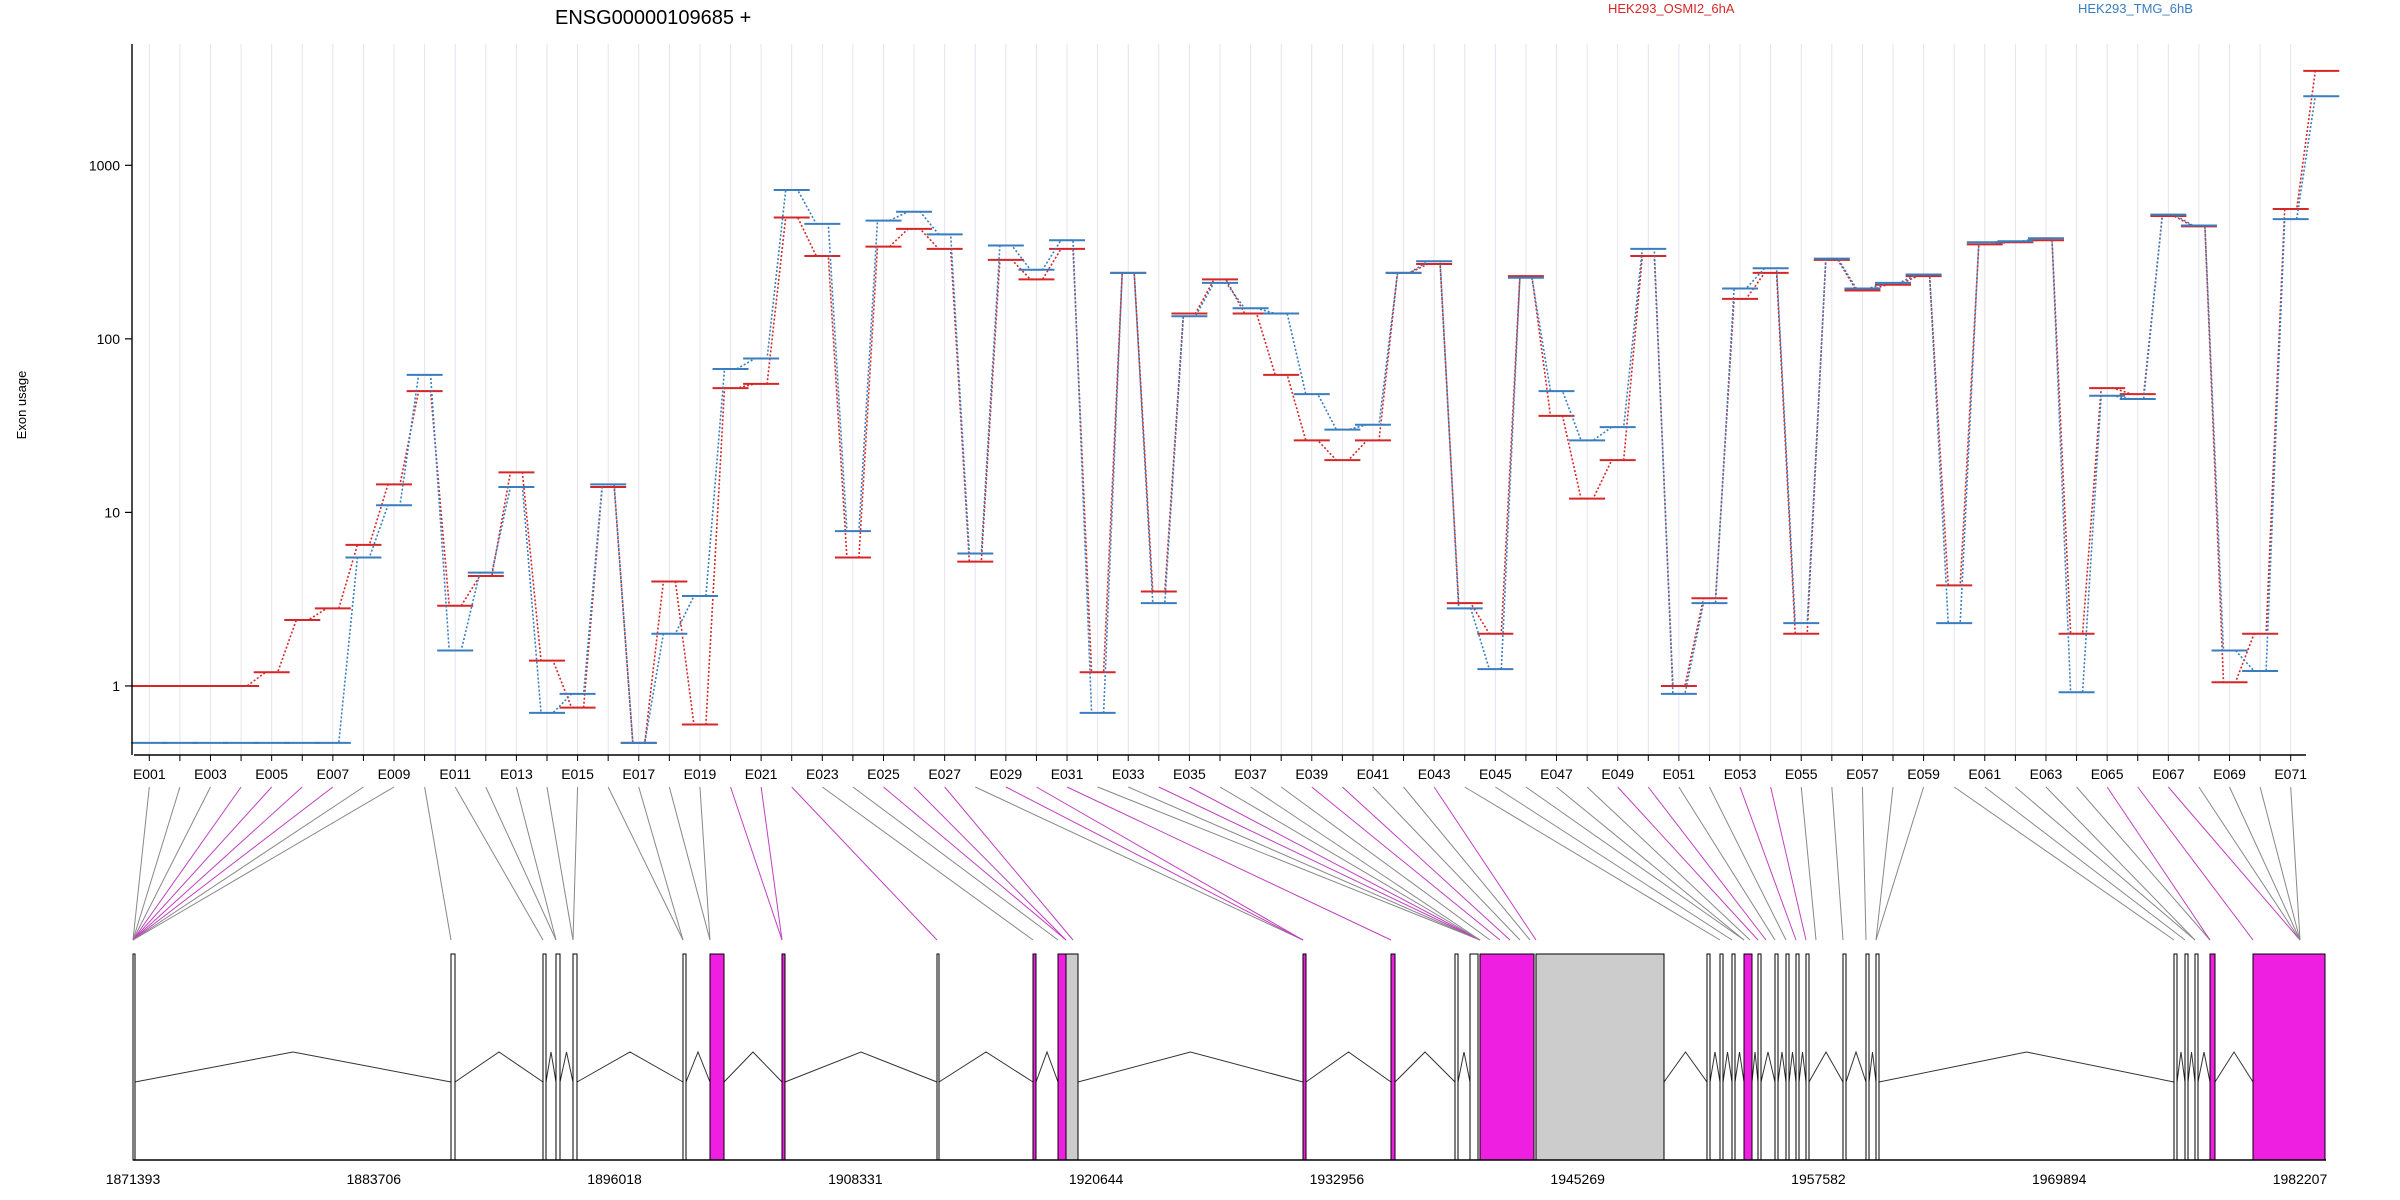 This screenshot has height=1200, width=2400. What do you see at coordinates (577, 774) in the screenshot?
I see `x-tick-label: E015` at bounding box center [577, 774].